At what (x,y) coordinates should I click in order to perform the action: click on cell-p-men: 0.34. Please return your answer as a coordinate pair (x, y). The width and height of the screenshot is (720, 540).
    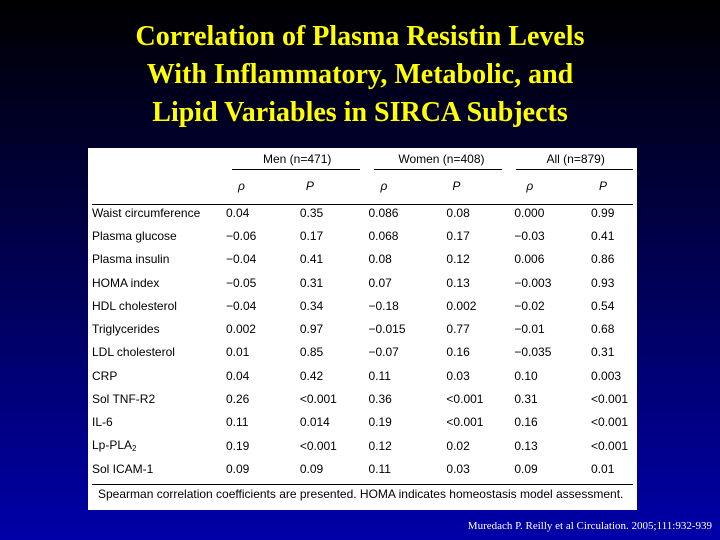
    Looking at the image, I should click on (311, 305).